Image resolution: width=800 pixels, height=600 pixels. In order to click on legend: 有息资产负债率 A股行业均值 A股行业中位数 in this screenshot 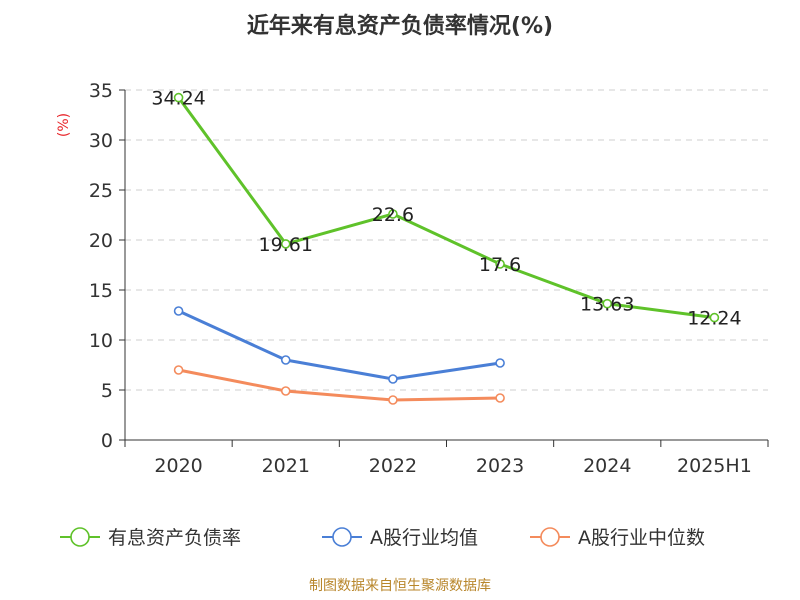, I will do `click(382, 538)`.